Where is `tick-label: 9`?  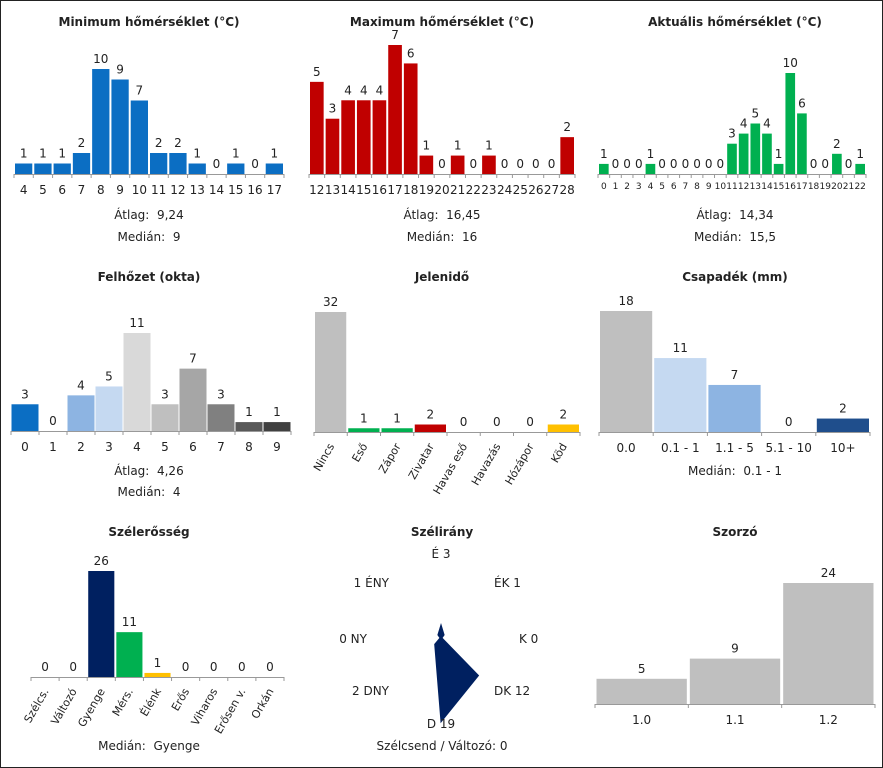
tick-label: 9 is located at coordinates (277, 447).